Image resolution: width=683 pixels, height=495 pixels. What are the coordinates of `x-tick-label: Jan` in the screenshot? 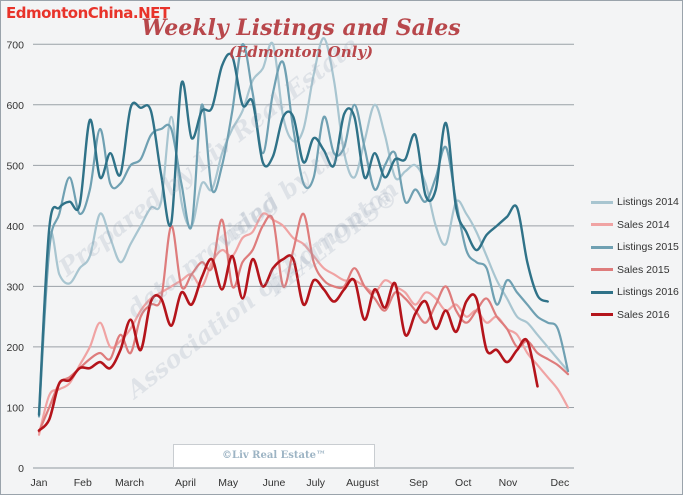 It's located at (39, 483).